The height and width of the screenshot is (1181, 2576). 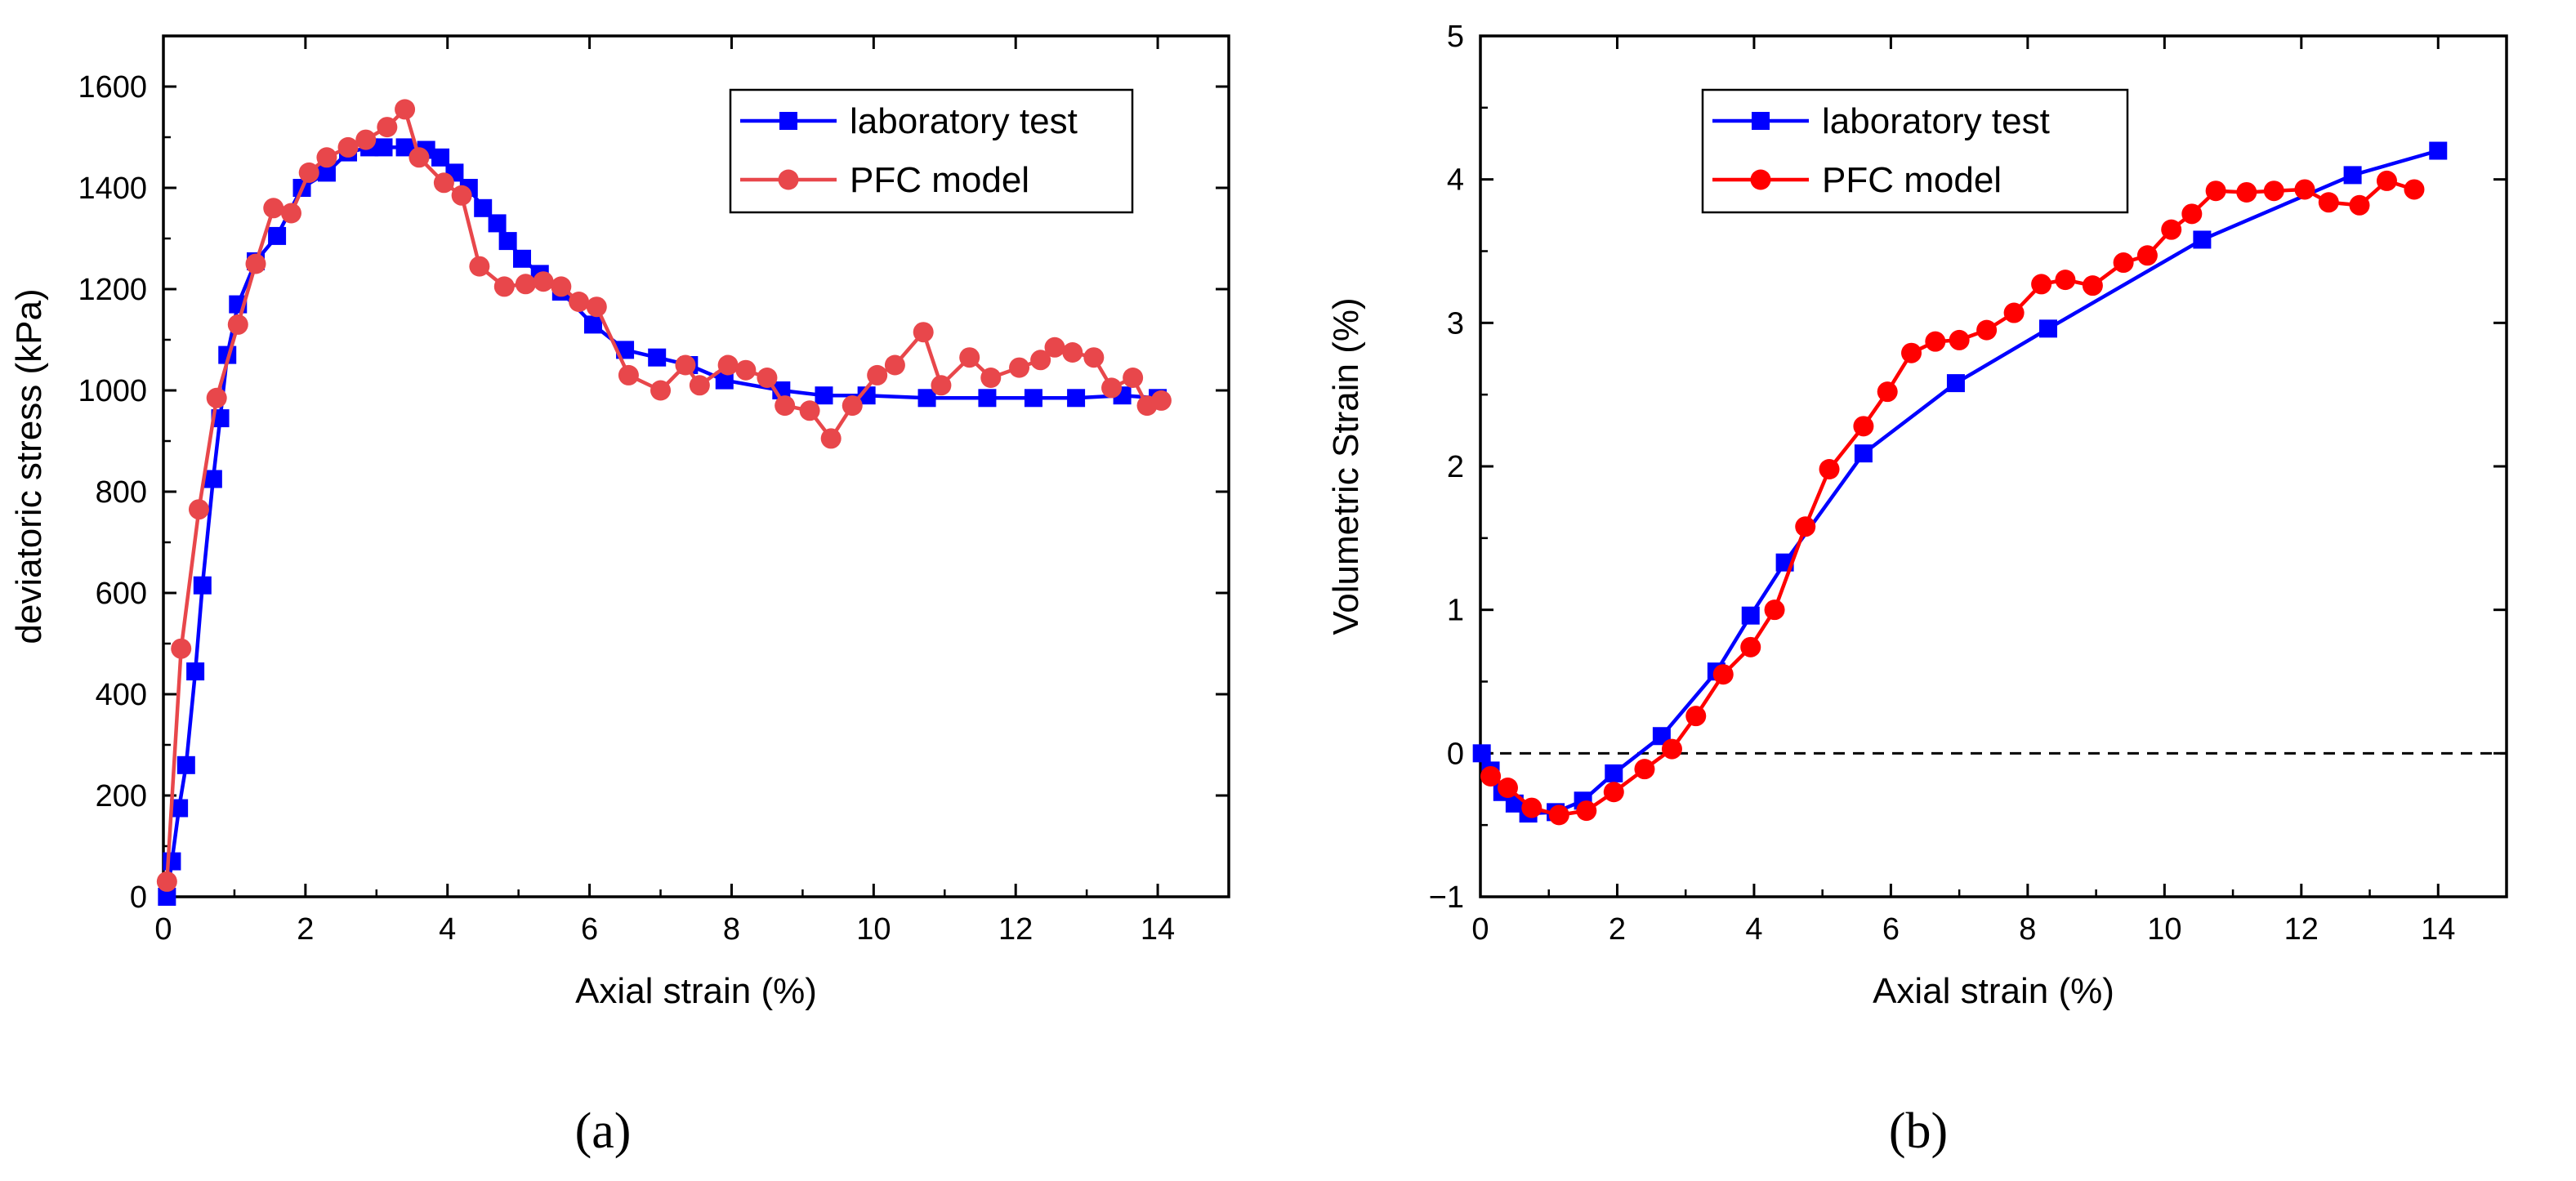 What do you see at coordinates (163, 929) in the screenshot?
I see `x-tick-label: 0` at bounding box center [163, 929].